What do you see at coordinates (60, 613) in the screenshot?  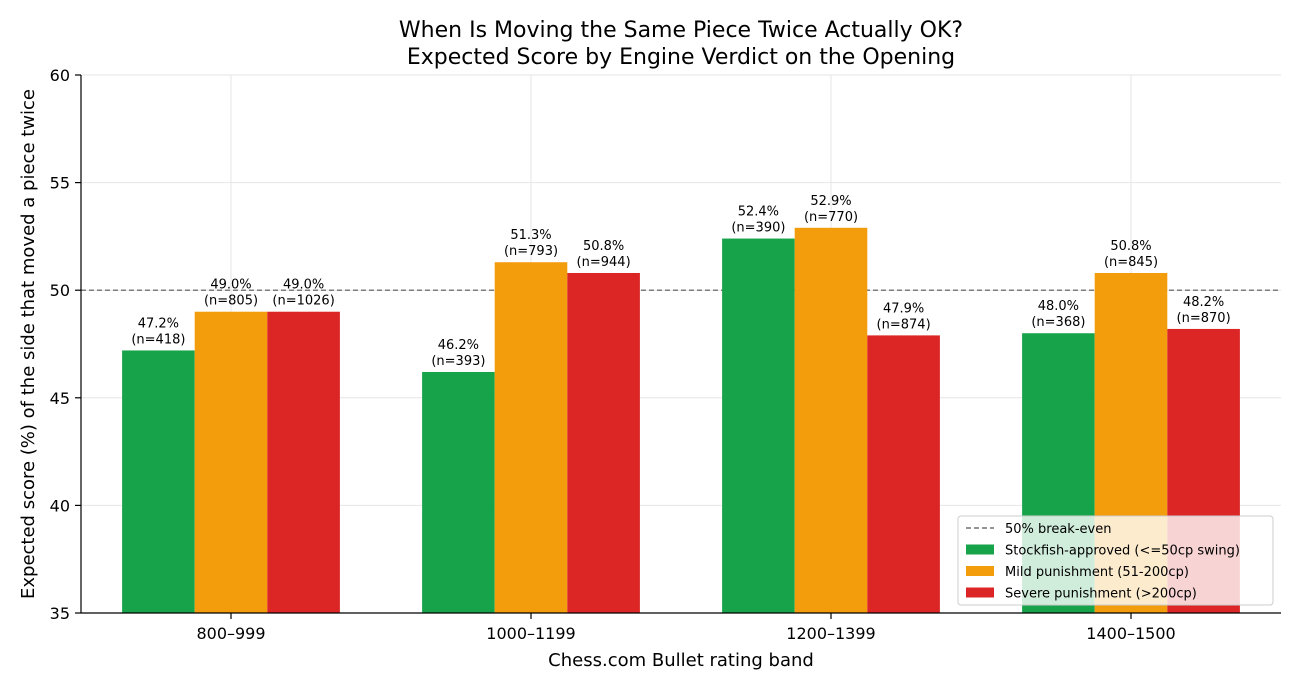 I see `y-tick-label: 35` at bounding box center [60, 613].